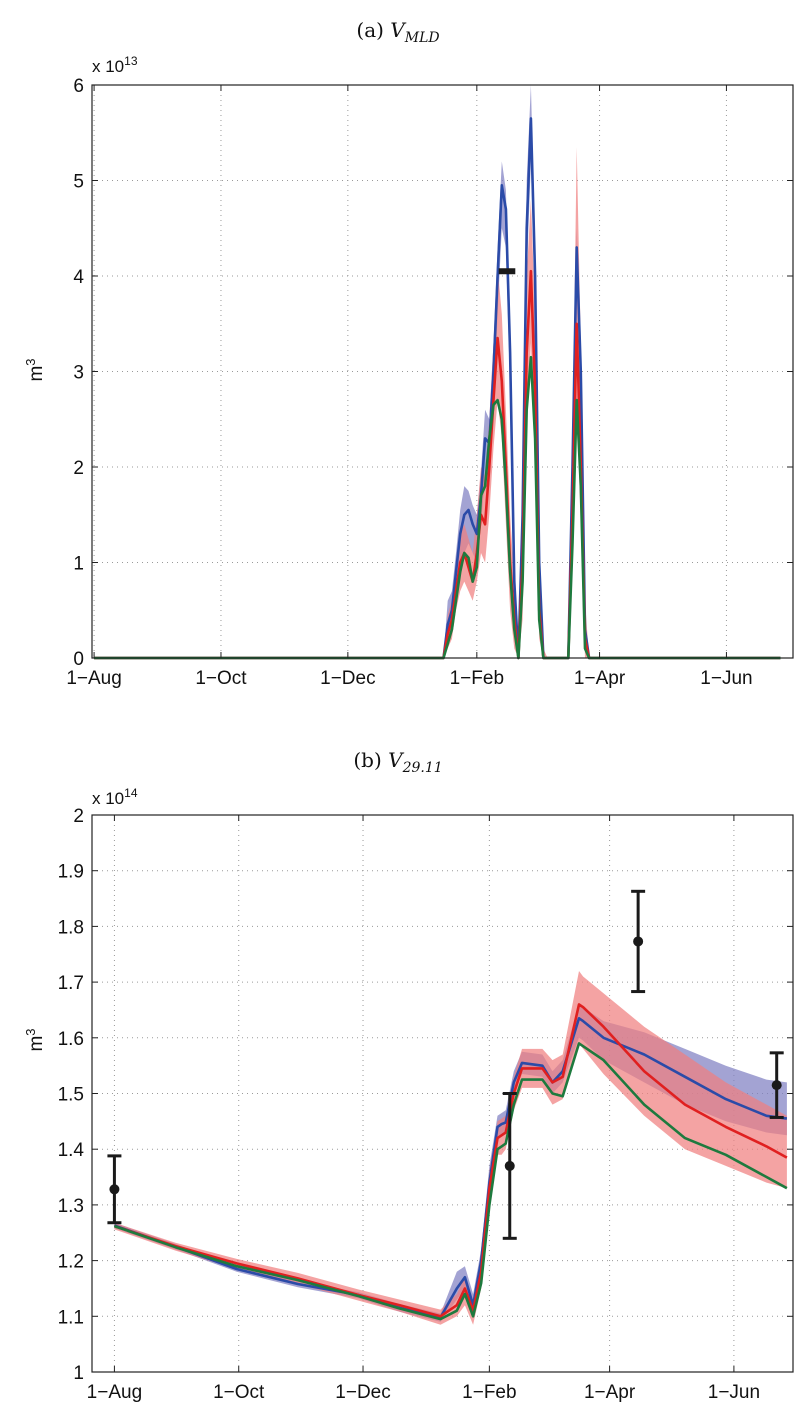 The width and height of the screenshot is (796, 1405). I want to click on panel-a-title: (a) VMLD, so click(397, 32).